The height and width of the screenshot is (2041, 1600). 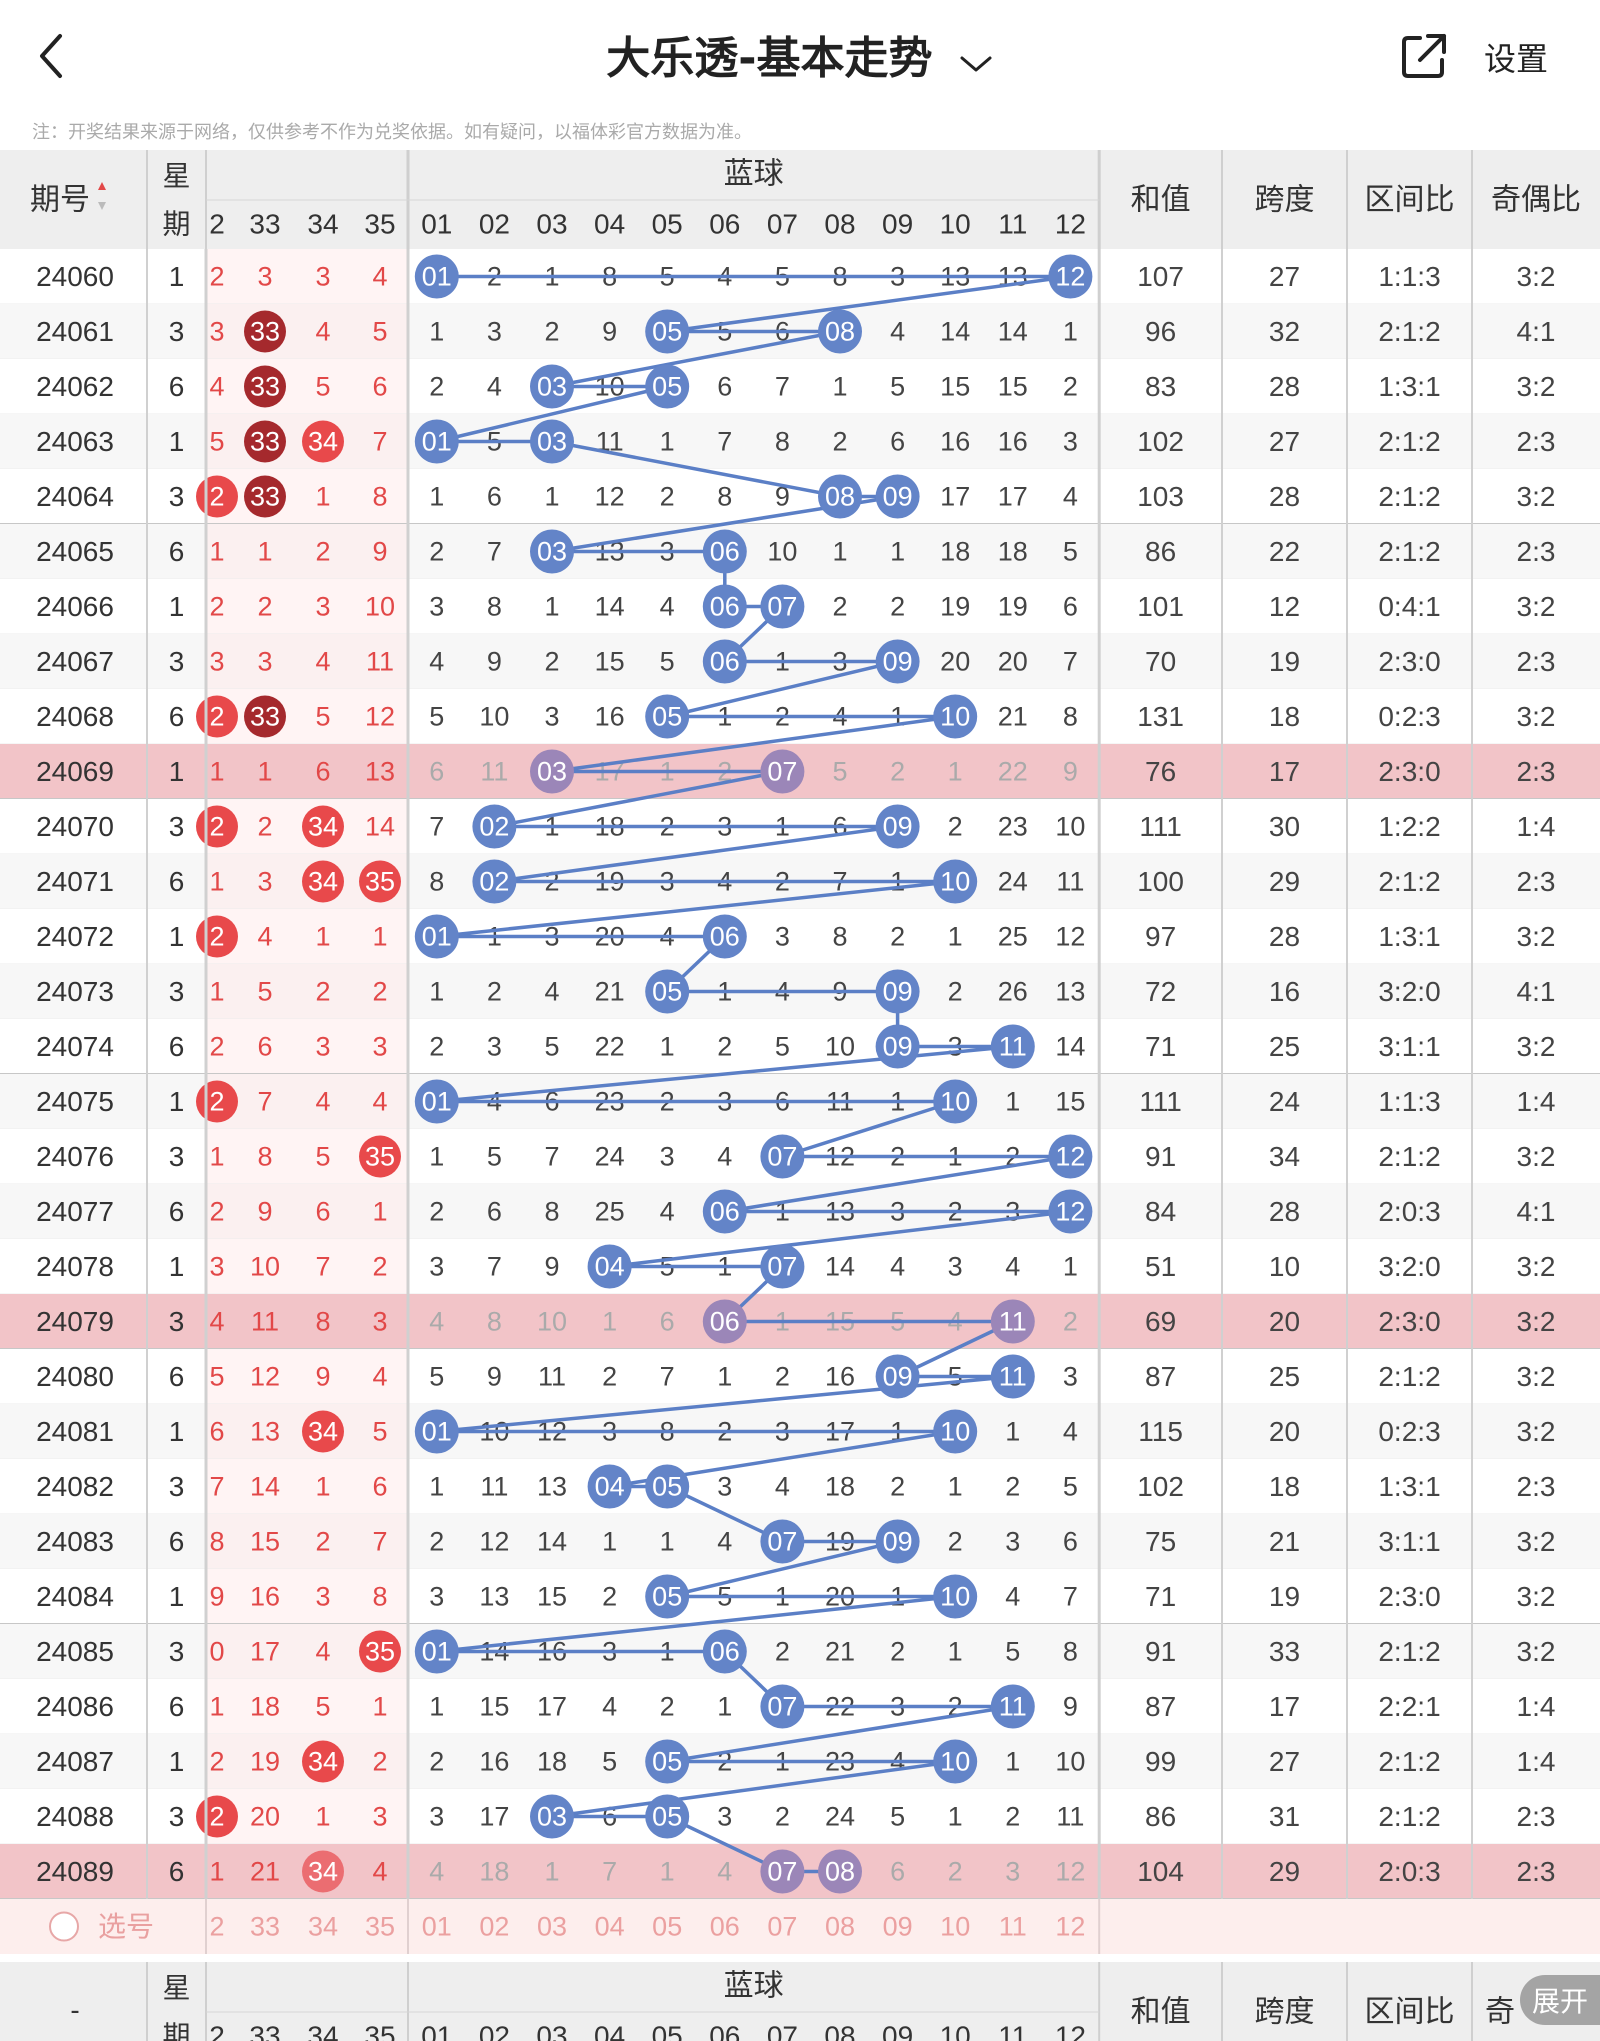 I want to click on week-day: 3, so click(x=177, y=1816).